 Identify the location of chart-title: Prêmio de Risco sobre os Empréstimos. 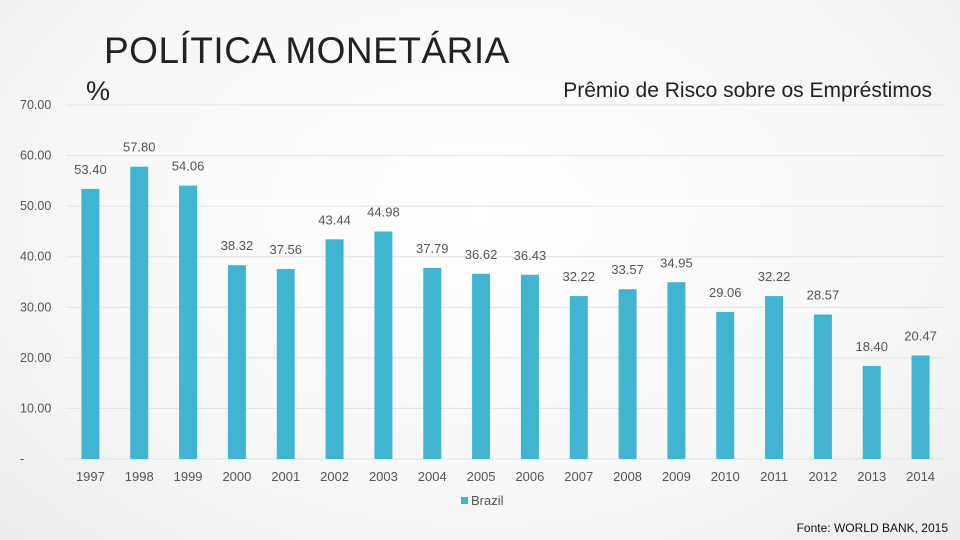
(747, 90).